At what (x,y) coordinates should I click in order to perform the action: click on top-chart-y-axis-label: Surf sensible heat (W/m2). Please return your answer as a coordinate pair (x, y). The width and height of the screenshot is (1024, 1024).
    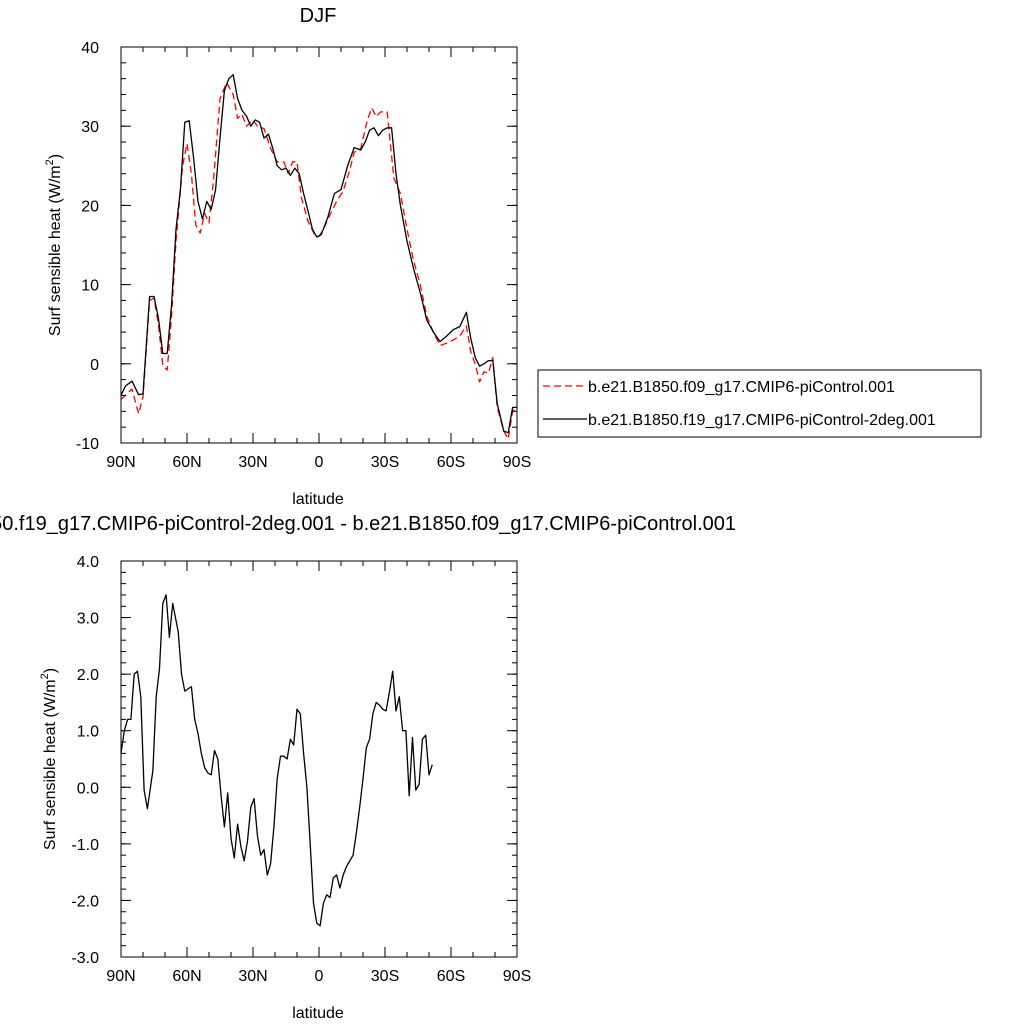
    Looking at the image, I should click on (54, 245).